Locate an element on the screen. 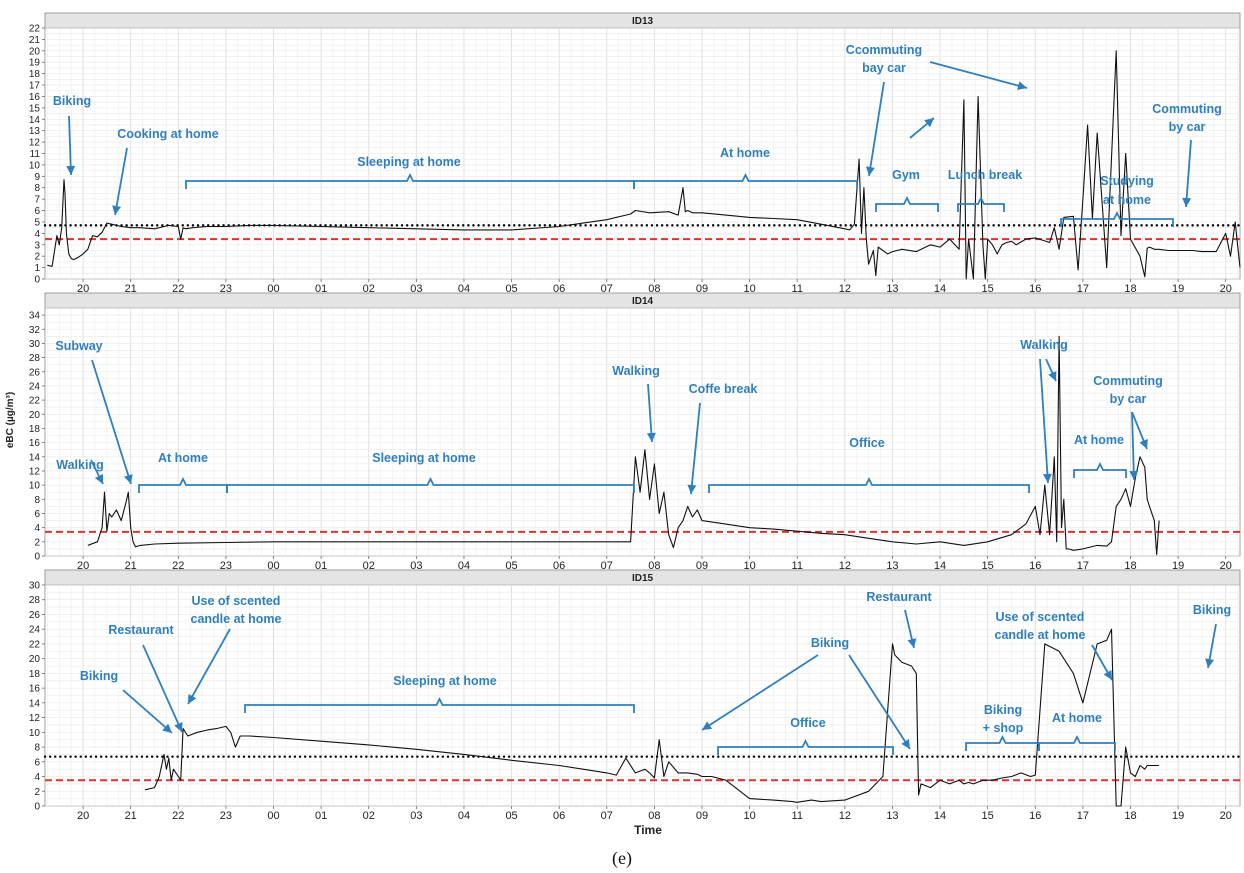 This screenshot has width=1244, height=873. y-tick-label: 0 is located at coordinates (37, 807).